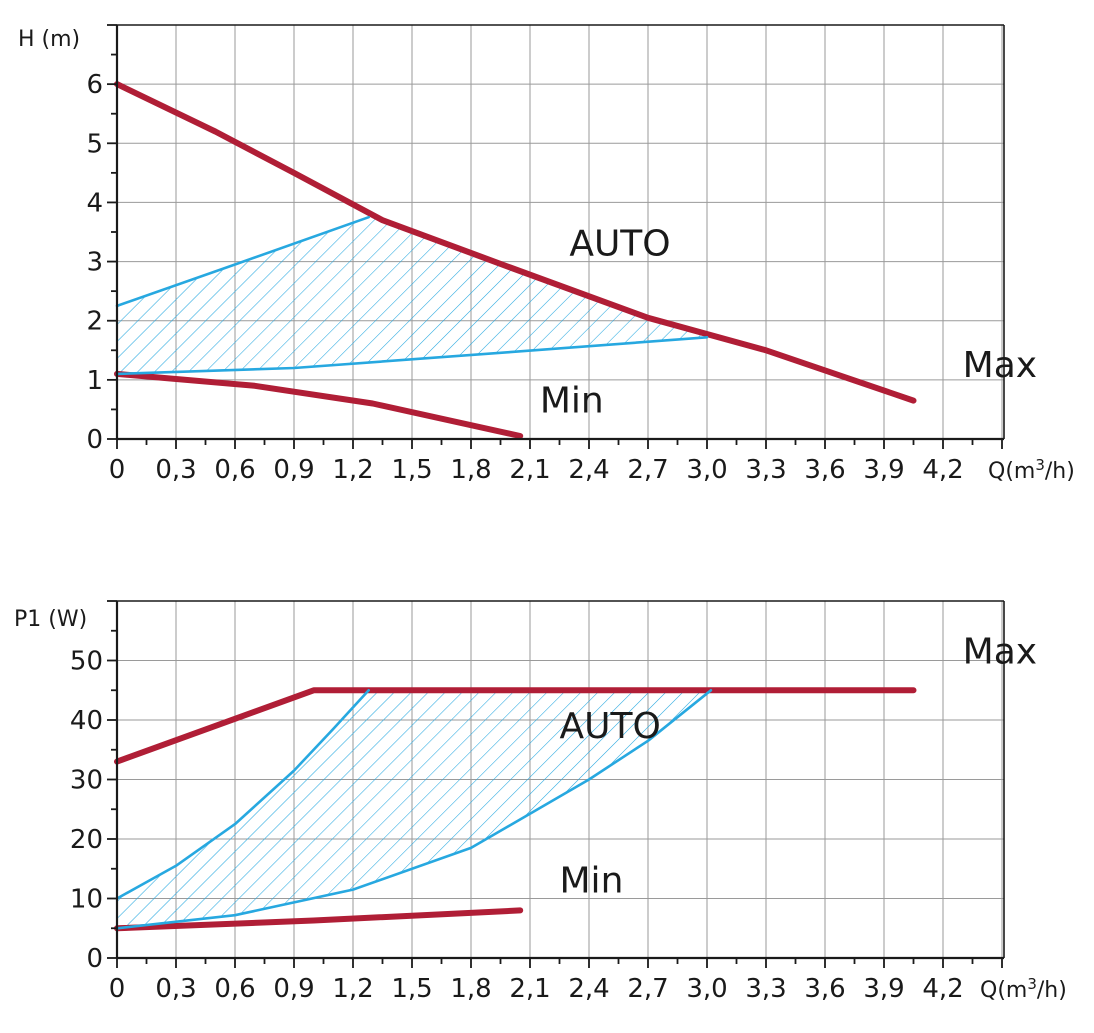 The width and height of the screenshot is (1094, 1033). I want to click on y-axis-title: H (m), so click(49, 39).